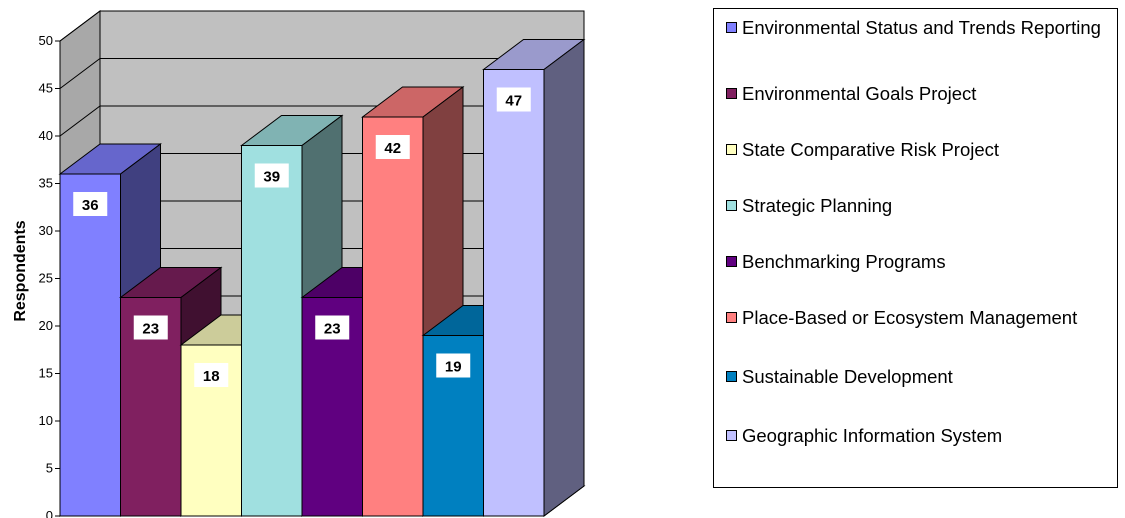 The height and width of the screenshot is (518, 1125). What do you see at coordinates (46, 88) in the screenshot?
I see `y-tick-label: 45` at bounding box center [46, 88].